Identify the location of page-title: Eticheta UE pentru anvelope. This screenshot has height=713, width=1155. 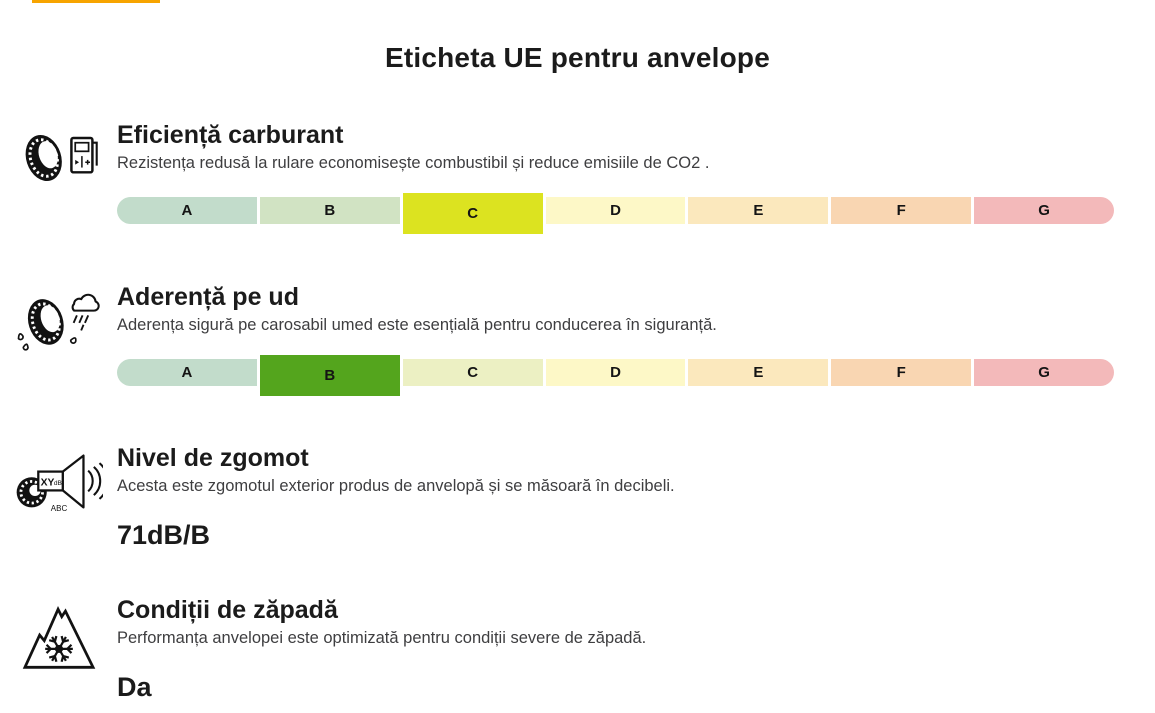
(577, 57).